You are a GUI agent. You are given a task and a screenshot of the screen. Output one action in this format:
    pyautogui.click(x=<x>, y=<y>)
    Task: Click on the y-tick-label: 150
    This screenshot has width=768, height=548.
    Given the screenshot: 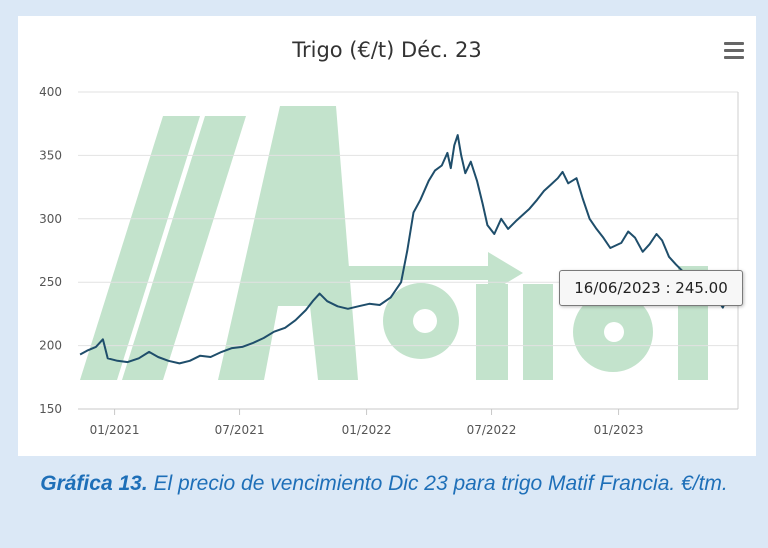 What is the action you would take?
    pyautogui.click(x=50, y=409)
    